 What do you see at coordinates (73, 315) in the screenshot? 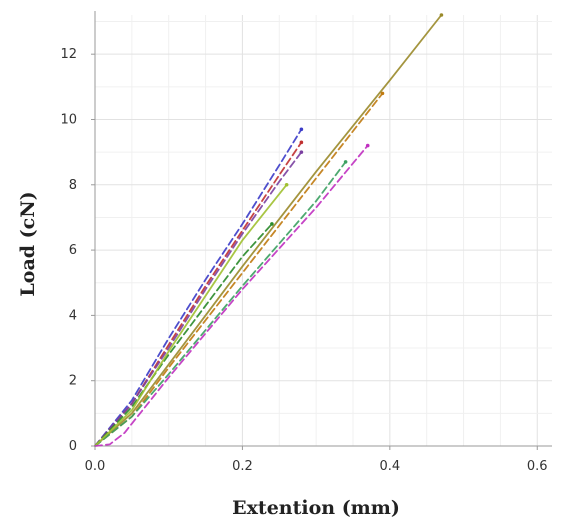
I see `y-tick-label: 4` at bounding box center [73, 315].